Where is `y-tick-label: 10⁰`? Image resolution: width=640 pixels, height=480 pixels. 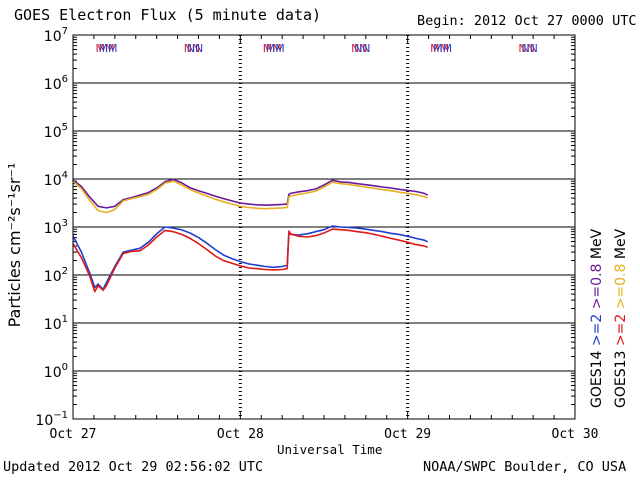 y-tick-label: 10⁰ is located at coordinates (56, 371).